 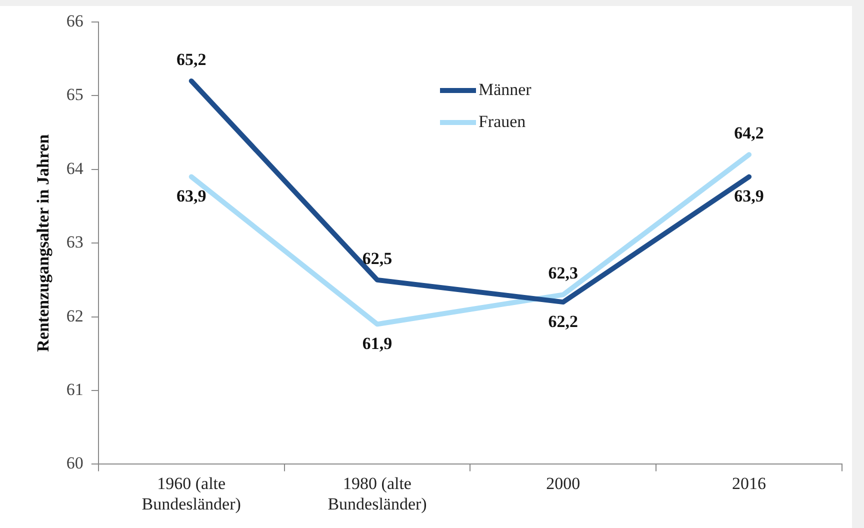 I want to click on y-tick-label: 62, so click(x=75, y=316).